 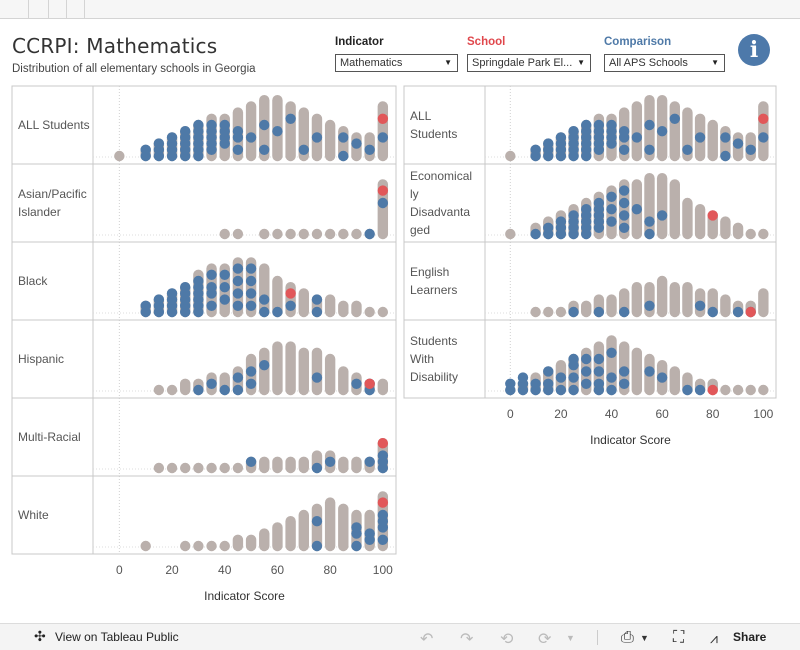 I want to click on x-axis-title: Indicator Score, so click(x=244, y=596).